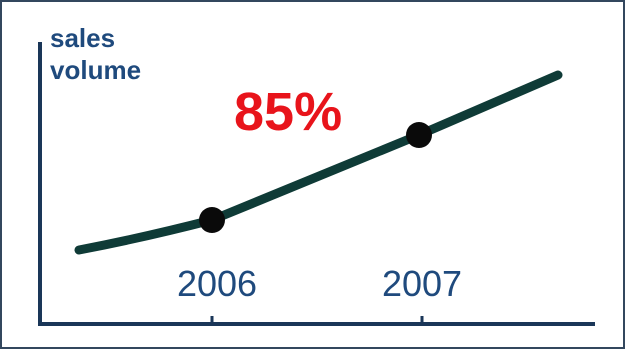  What do you see at coordinates (288, 112) in the screenshot?
I see `growth-annotation: 85%` at bounding box center [288, 112].